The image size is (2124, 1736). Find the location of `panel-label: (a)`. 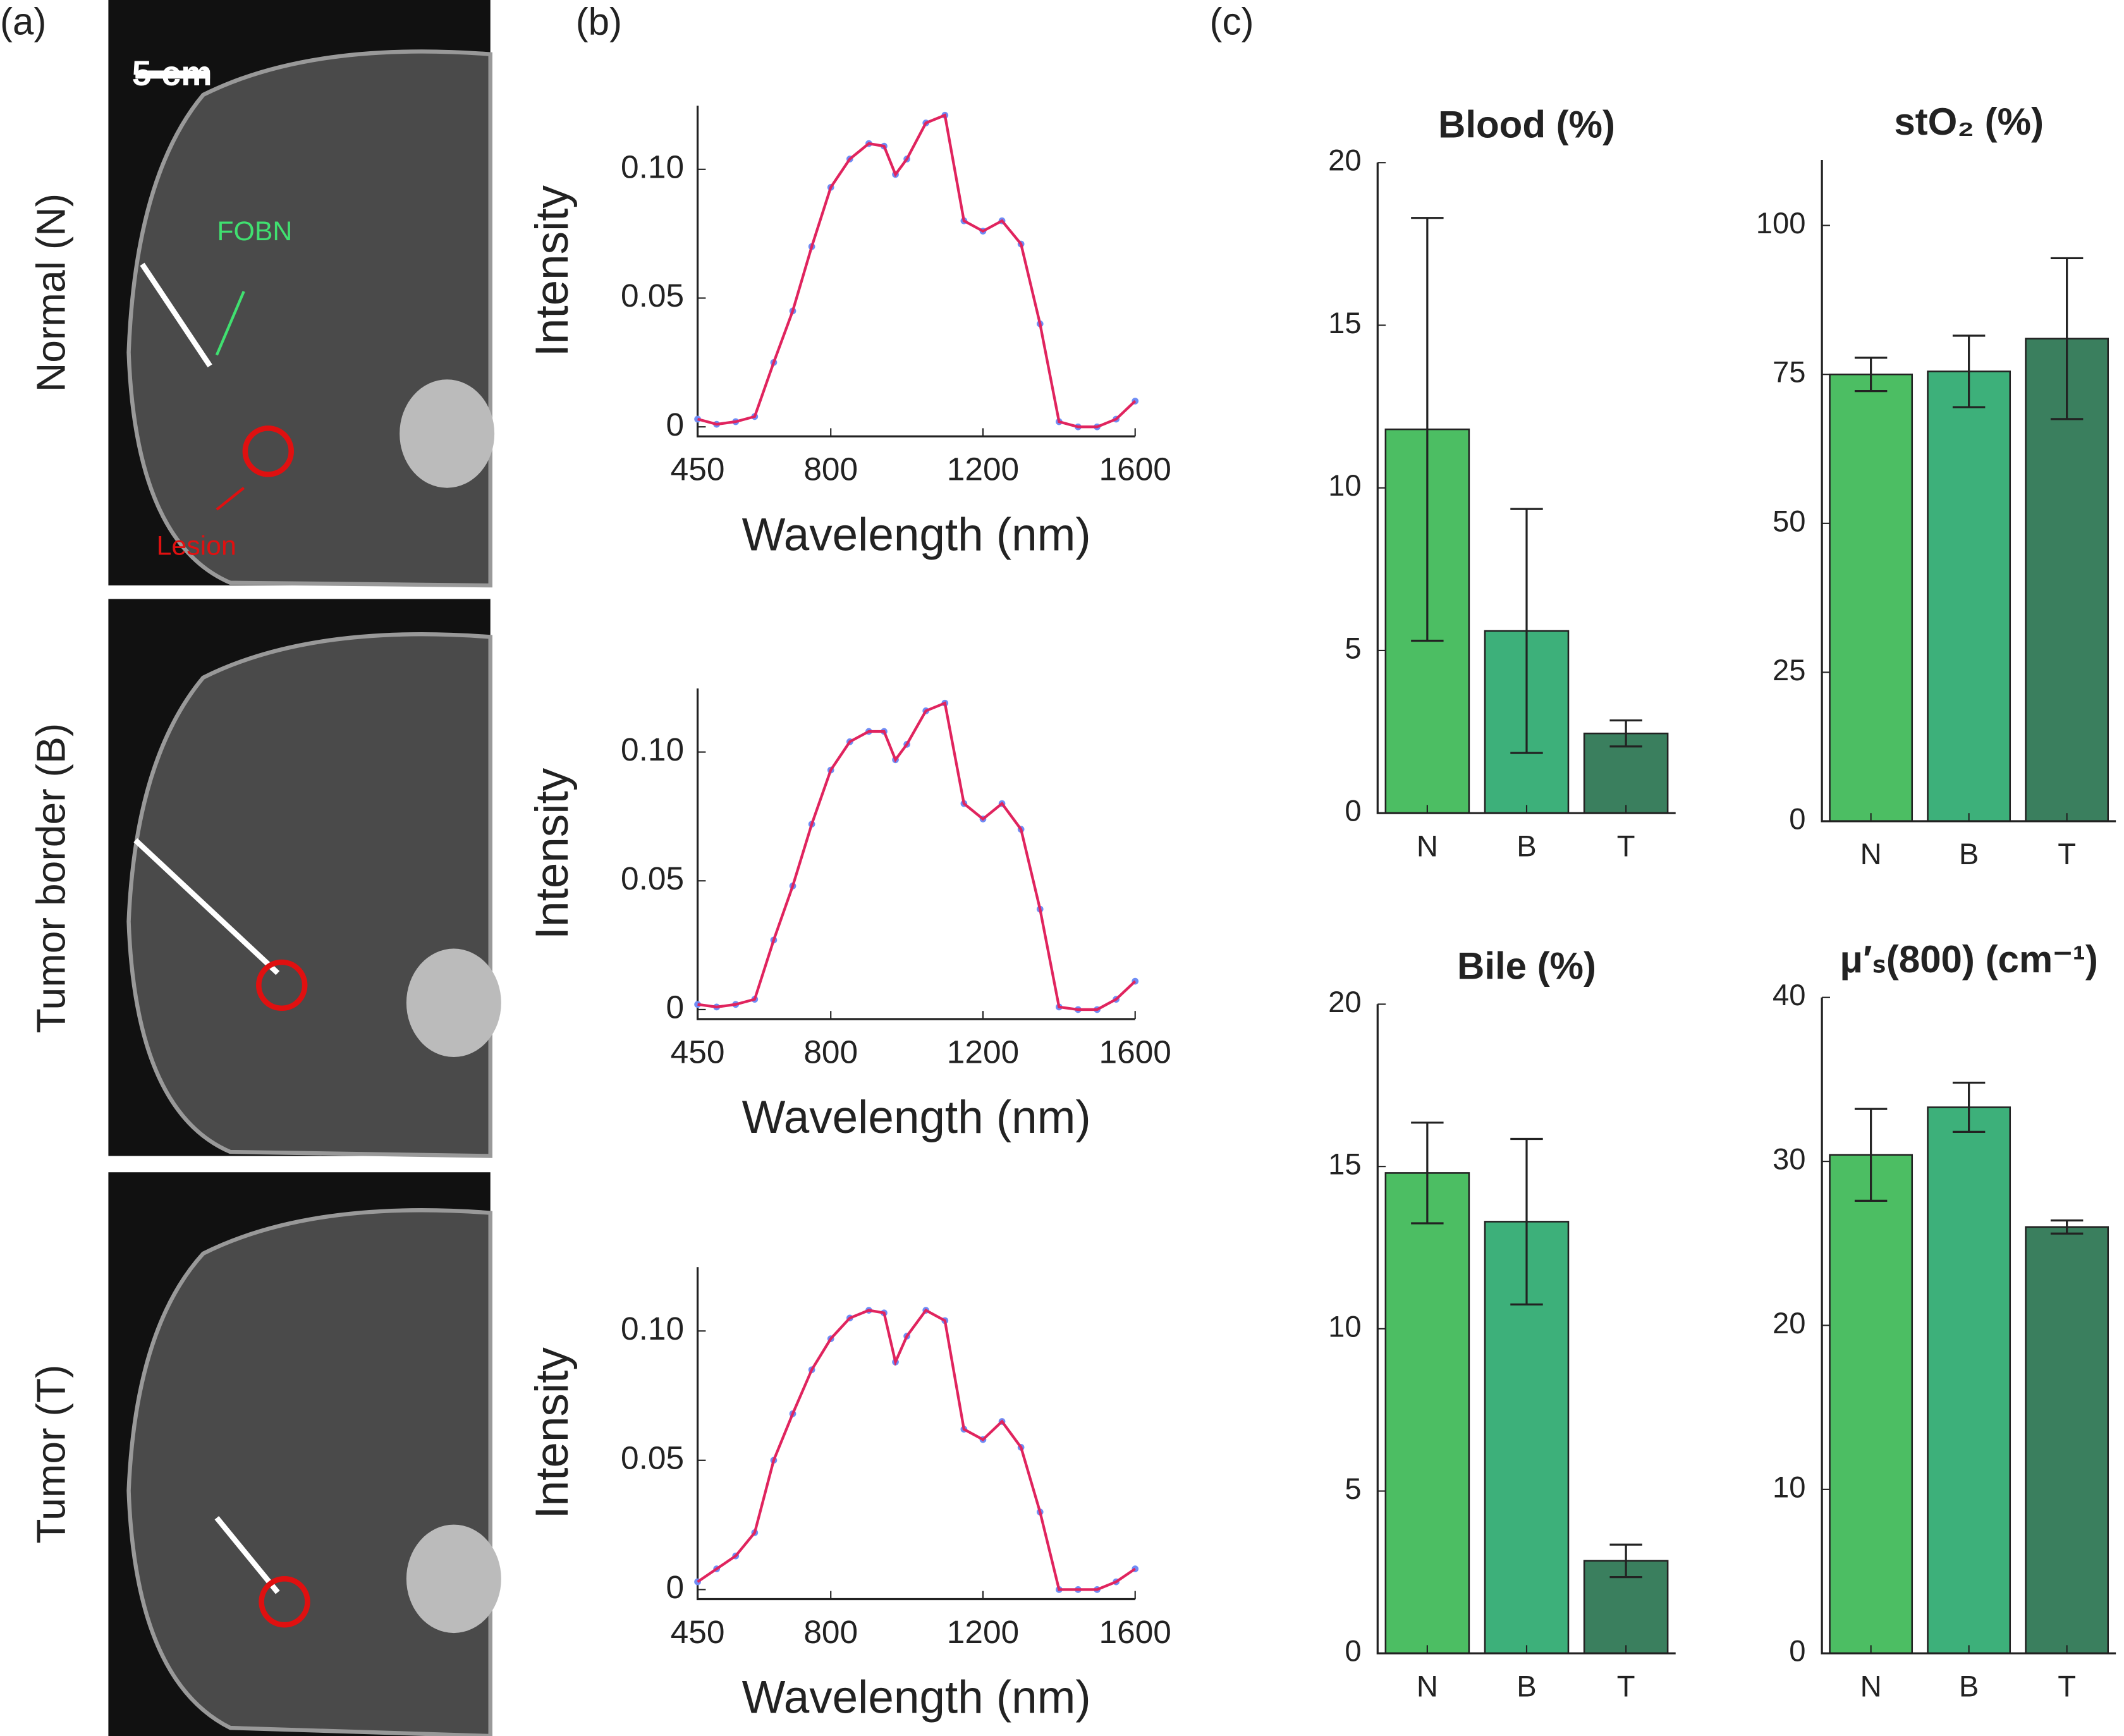

panel-label: (a) is located at coordinates (23, 21).